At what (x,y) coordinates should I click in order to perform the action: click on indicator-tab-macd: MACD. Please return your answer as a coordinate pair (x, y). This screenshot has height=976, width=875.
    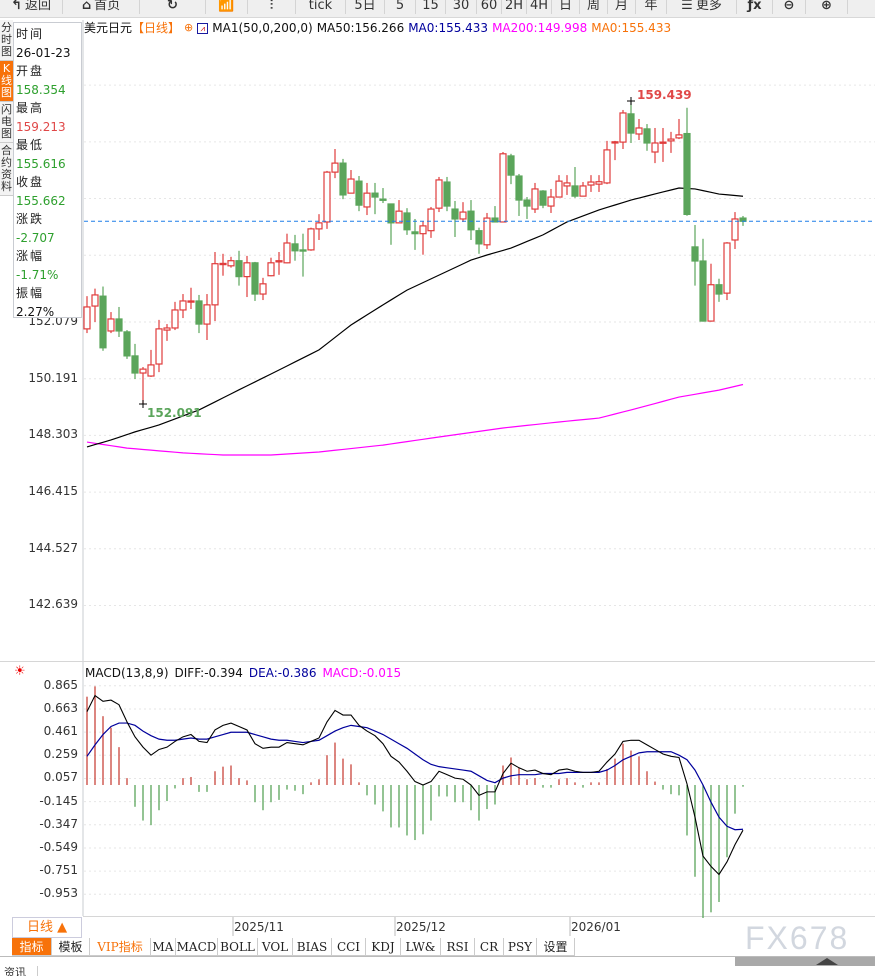
    Looking at the image, I should click on (197, 947).